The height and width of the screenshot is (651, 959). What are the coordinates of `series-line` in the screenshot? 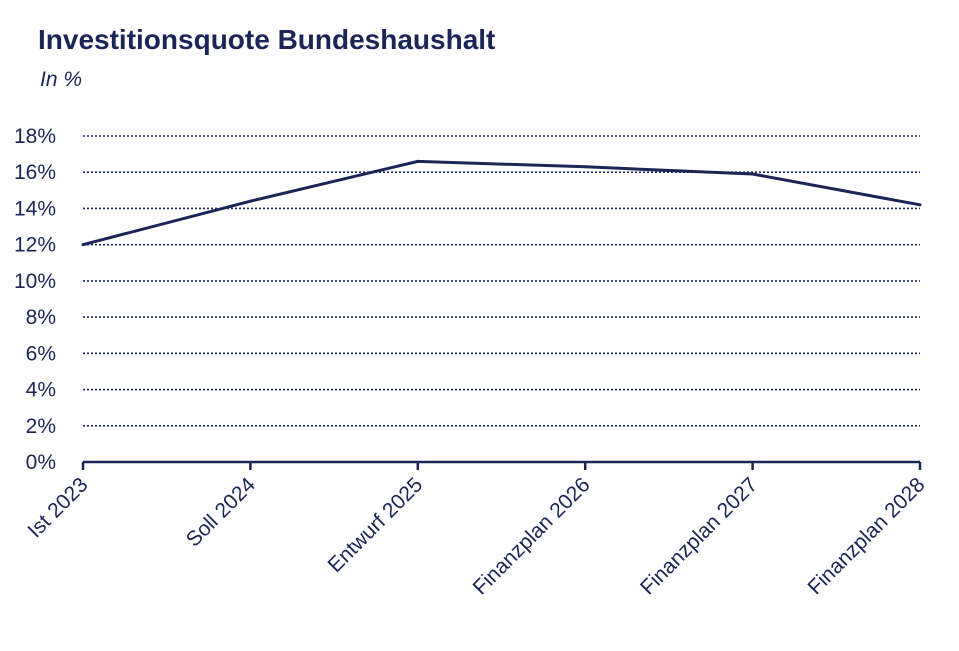 It's located at (501, 203).